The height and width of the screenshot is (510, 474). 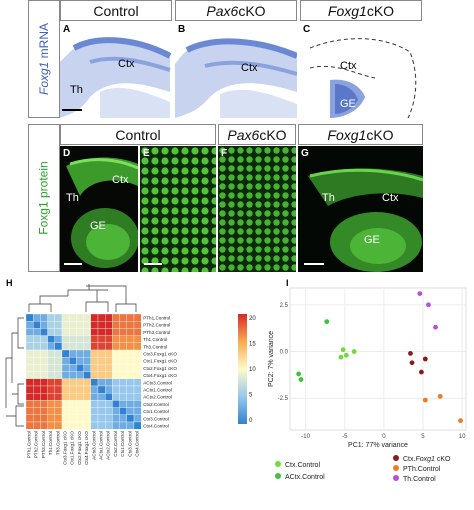 I want to click on x-axis-label: PC1: 77% variance, so click(x=378, y=445).